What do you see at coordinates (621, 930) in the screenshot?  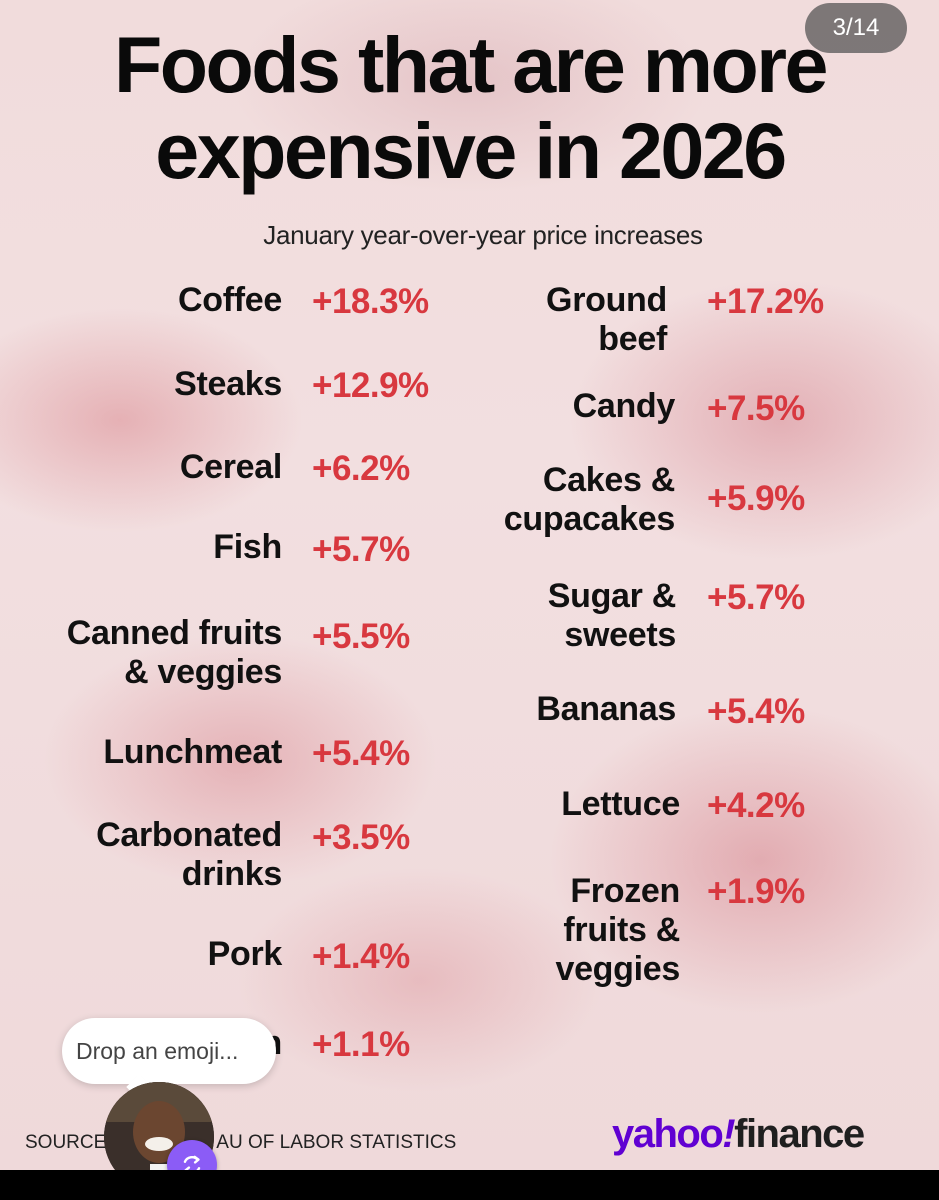 I see `item-name-line: fruits &` at bounding box center [621, 930].